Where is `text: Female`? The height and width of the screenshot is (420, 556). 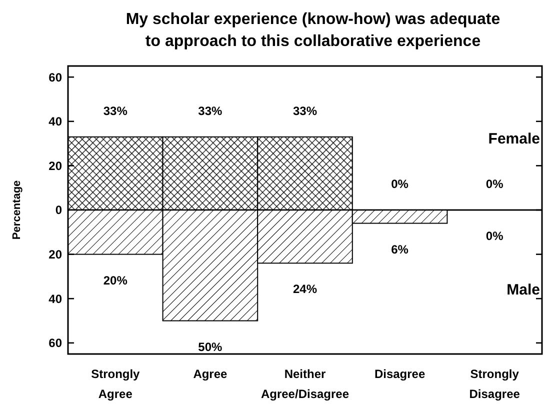
text: Female is located at coordinates (514, 139).